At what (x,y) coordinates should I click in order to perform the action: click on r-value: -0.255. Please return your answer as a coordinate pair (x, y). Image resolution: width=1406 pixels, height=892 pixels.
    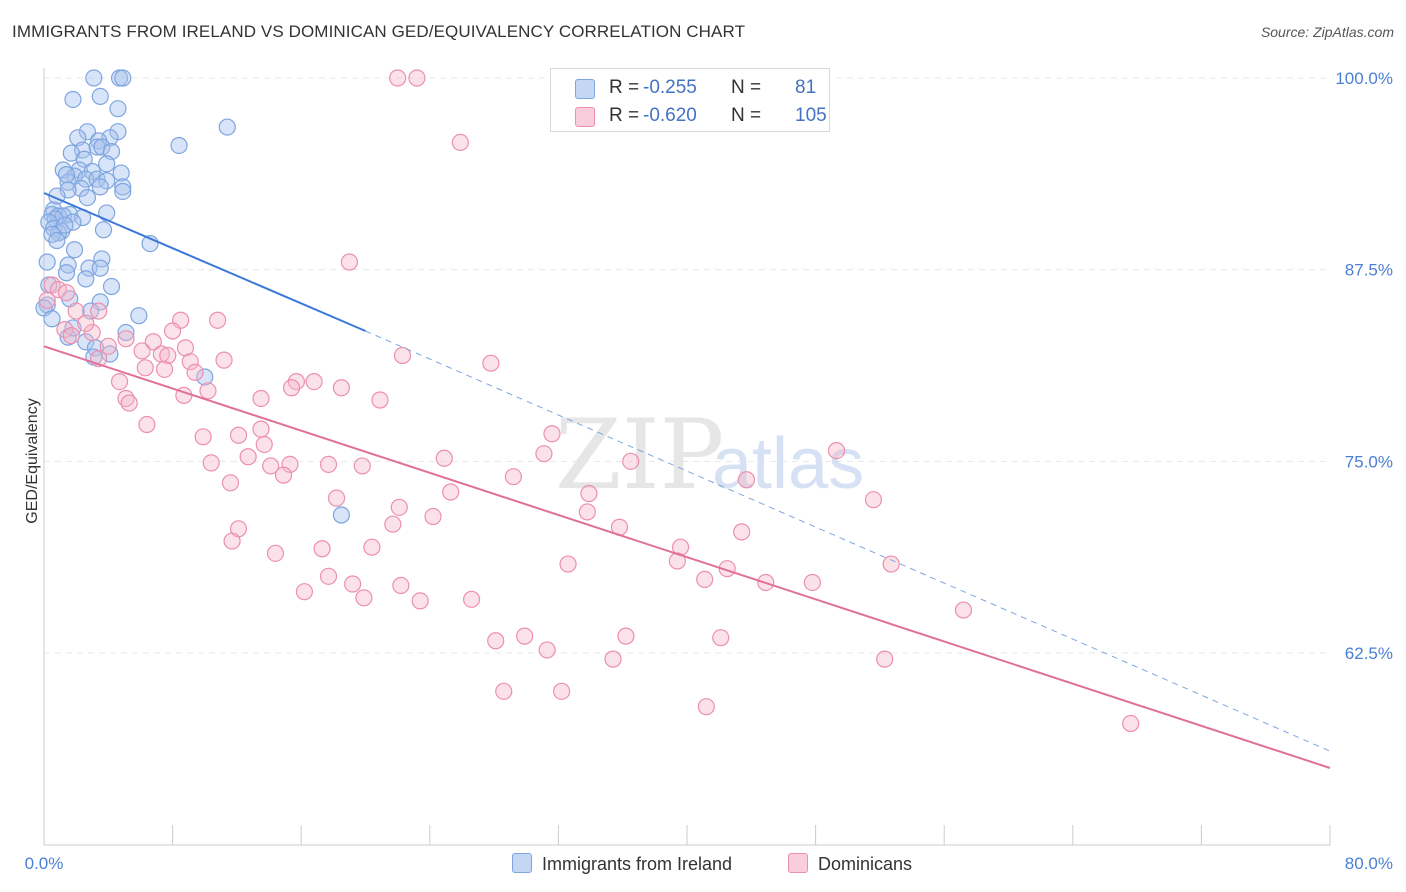
    Looking at the image, I should click on (670, 87).